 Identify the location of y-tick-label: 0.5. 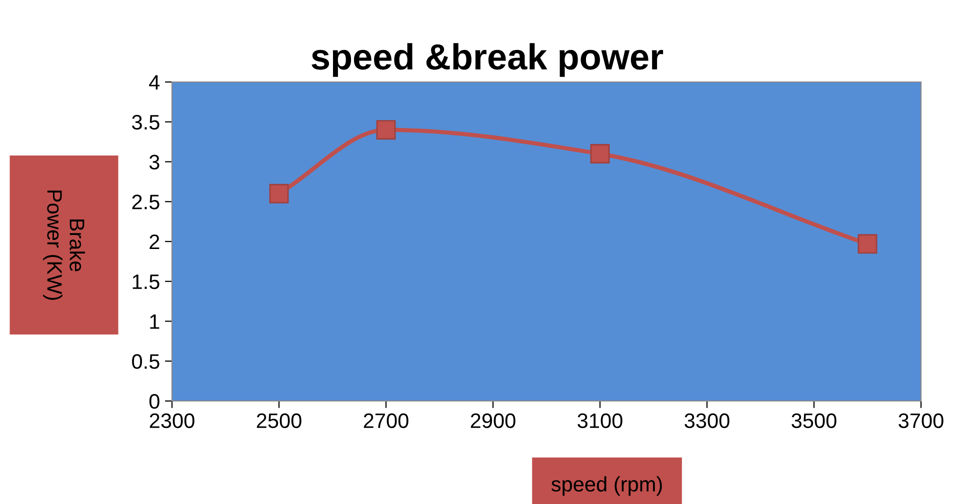
(146, 361).